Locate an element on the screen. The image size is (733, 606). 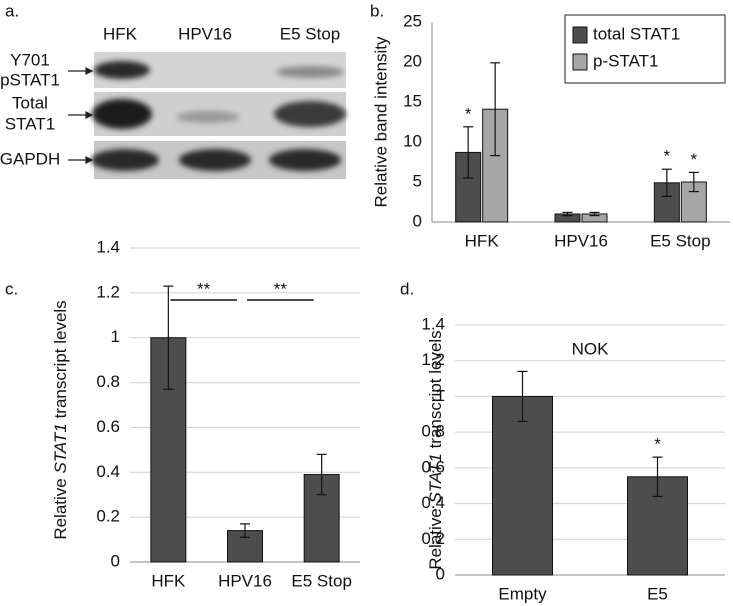
y-tick-label: 20 is located at coordinates (412, 60).